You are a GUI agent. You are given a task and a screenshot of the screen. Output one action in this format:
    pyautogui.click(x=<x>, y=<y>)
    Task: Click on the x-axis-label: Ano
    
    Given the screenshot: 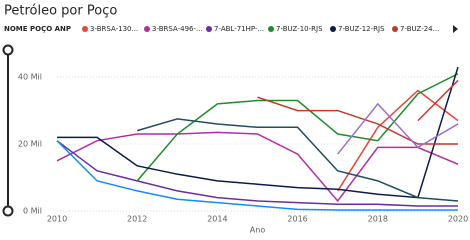 What is the action you would take?
    pyautogui.click(x=258, y=230)
    